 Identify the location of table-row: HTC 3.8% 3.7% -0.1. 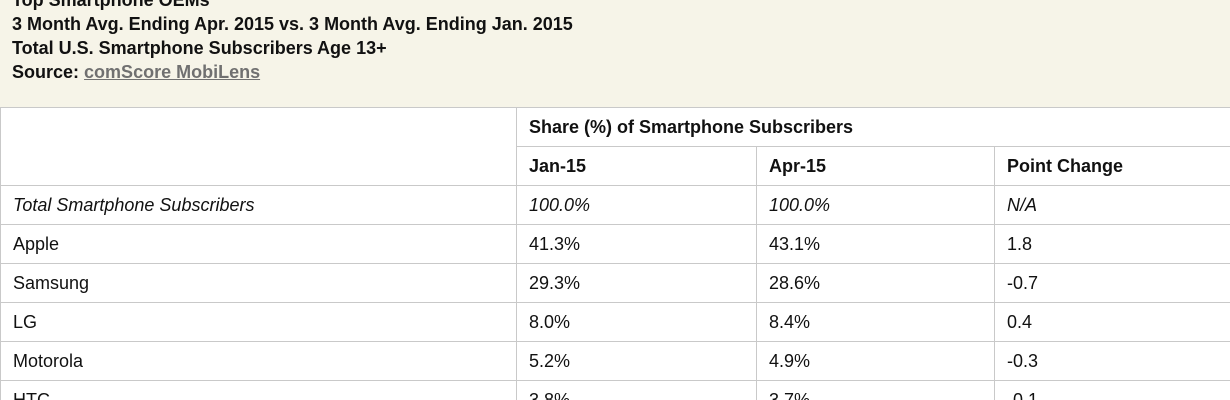
(615, 390).